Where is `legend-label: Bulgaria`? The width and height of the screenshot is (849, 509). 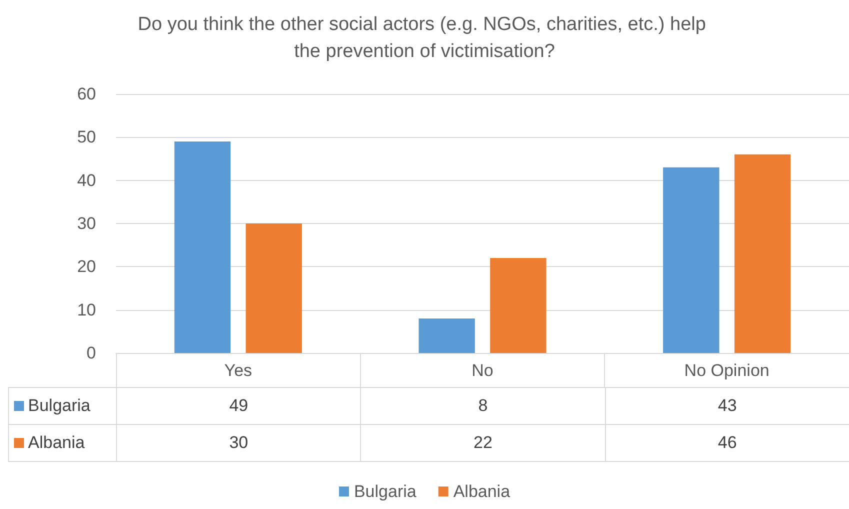 legend-label: Bulgaria is located at coordinates (62, 406).